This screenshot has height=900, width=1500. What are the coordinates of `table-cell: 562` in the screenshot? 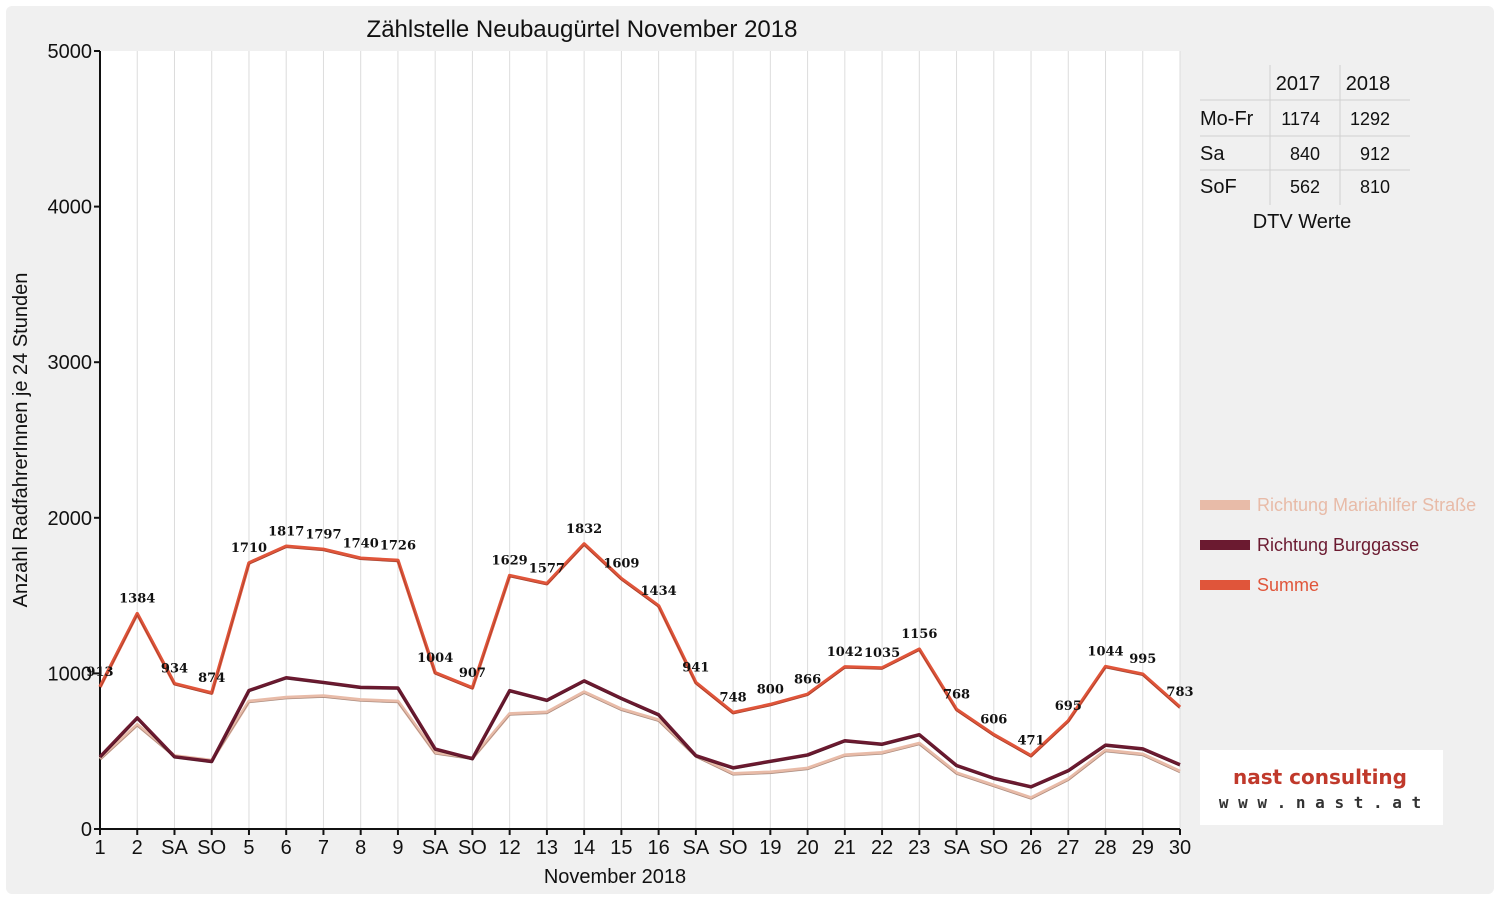 It's located at (1305, 187).